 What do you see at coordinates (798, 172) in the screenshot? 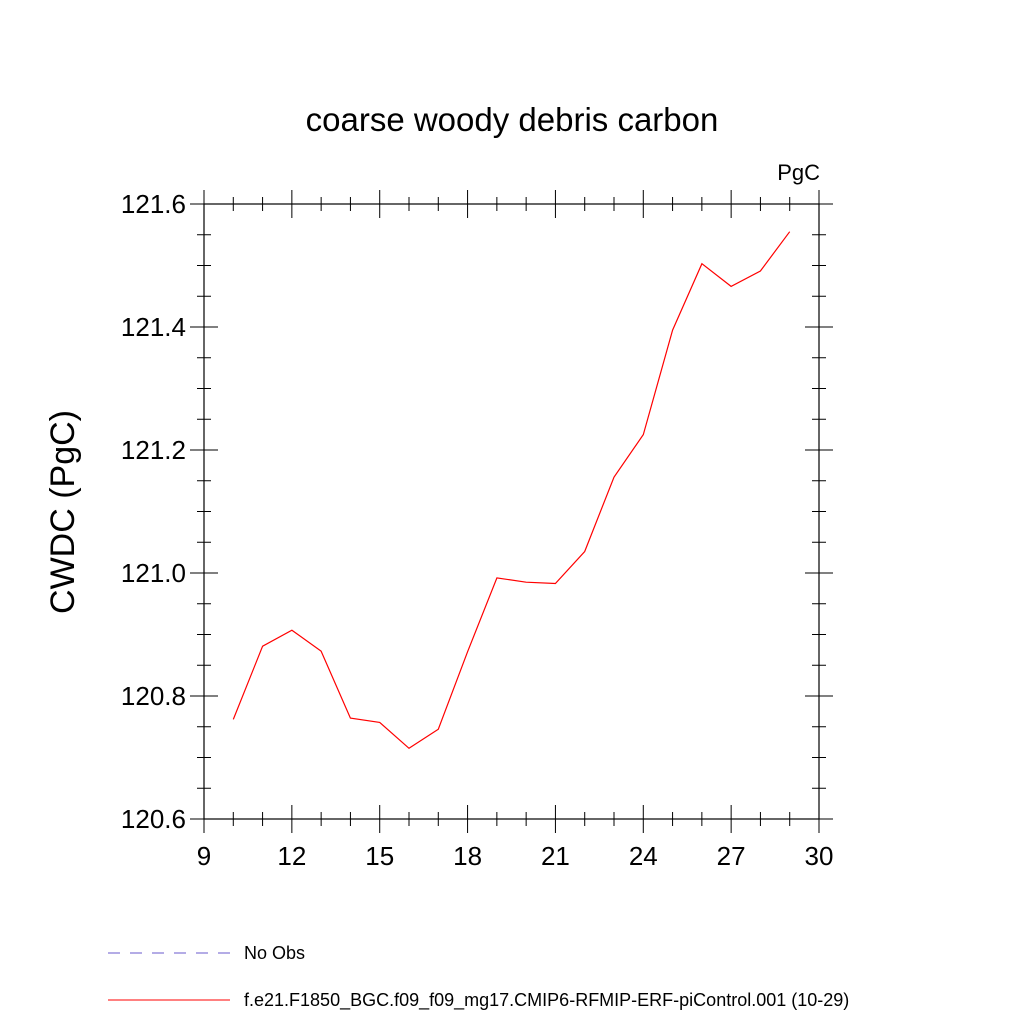
I see `units-label: PgC` at bounding box center [798, 172].